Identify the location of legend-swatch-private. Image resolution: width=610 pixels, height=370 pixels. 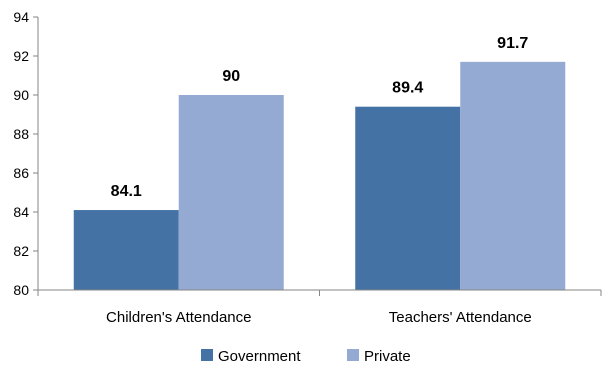
(353, 355).